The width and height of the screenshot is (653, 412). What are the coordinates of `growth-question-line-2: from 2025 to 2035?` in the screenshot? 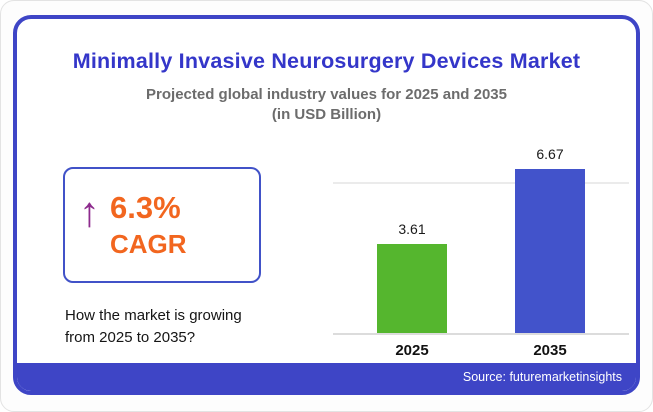 It's located at (130, 337).